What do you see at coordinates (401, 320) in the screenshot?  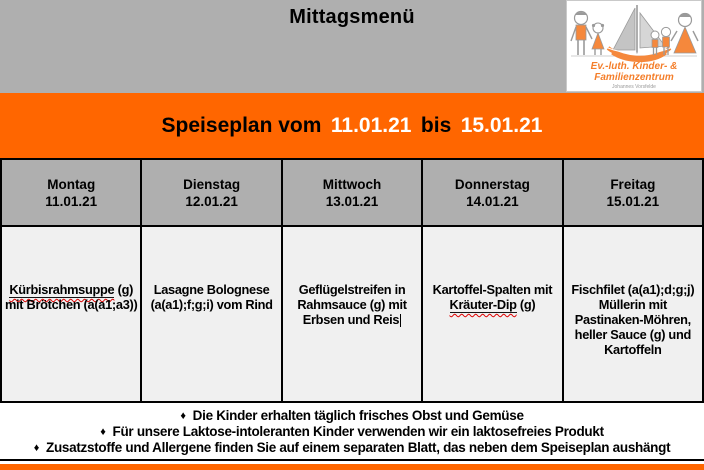 I see `text-cursor` at bounding box center [401, 320].